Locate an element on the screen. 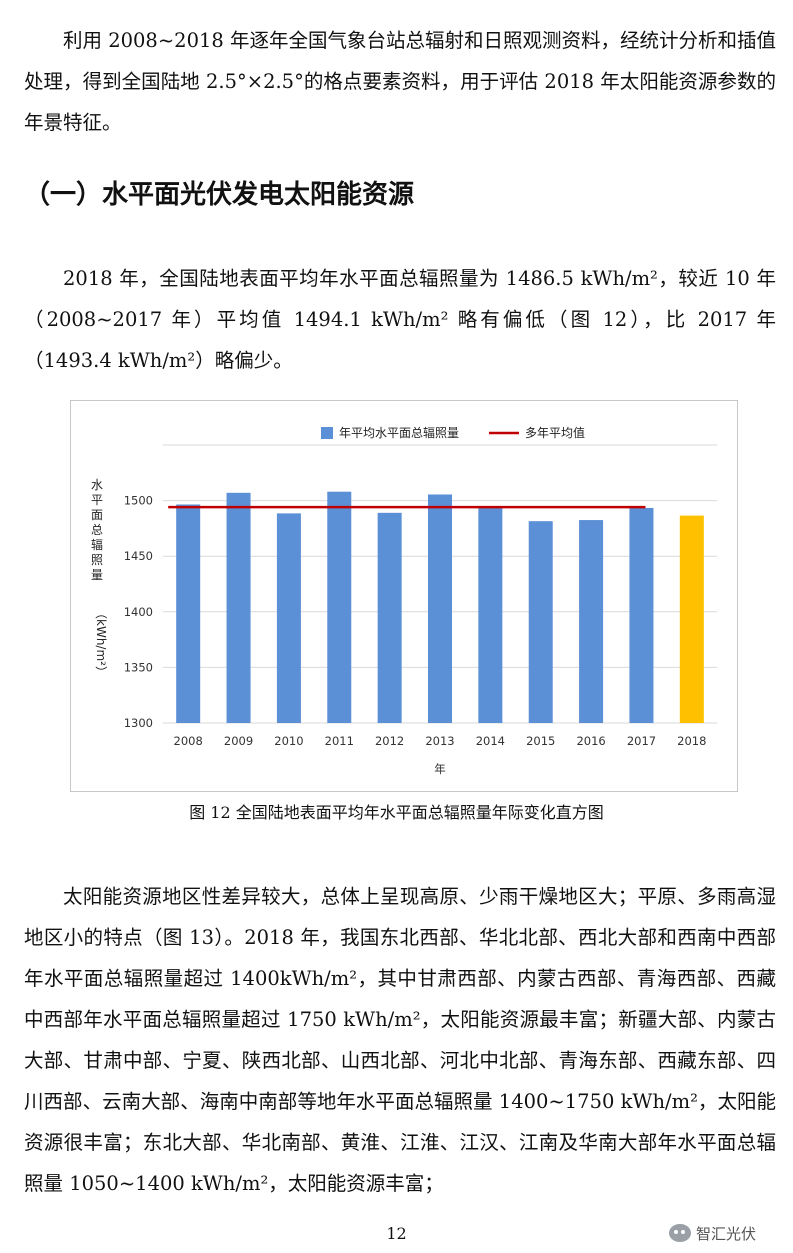  section-heading: （一）水平面光伏发电太阳能资源 is located at coordinates (219, 195).